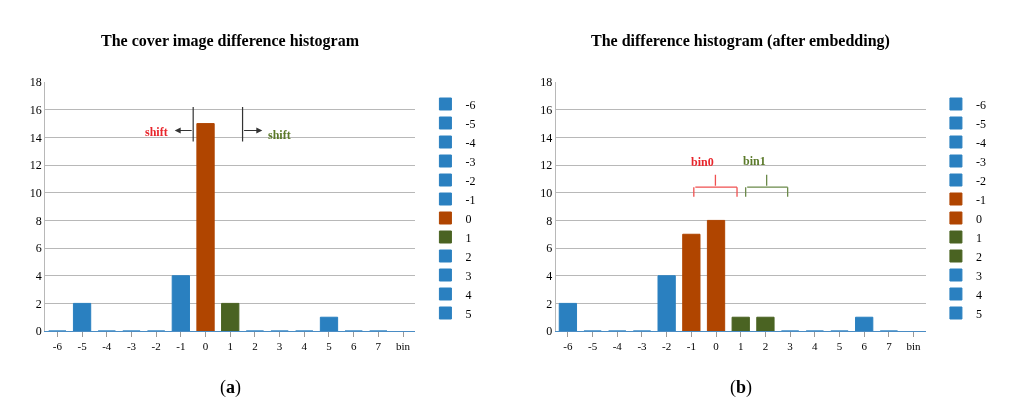  What do you see at coordinates (230, 41) in the screenshot?
I see `chart-title: The cover image difference histogram` at bounding box center [230, 41].